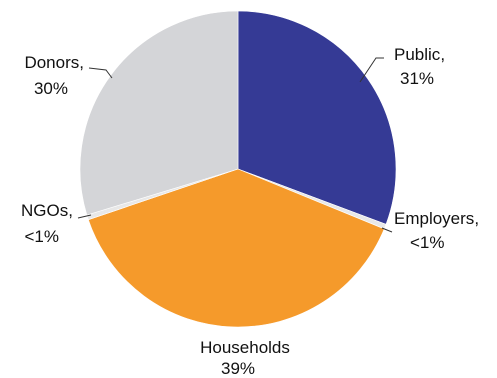 The width and height of the screenshot is (497, 378). Describe the element at coordinates (42, 236) in the screenshot. I see `slice-value-ngos: <1%` at that location.